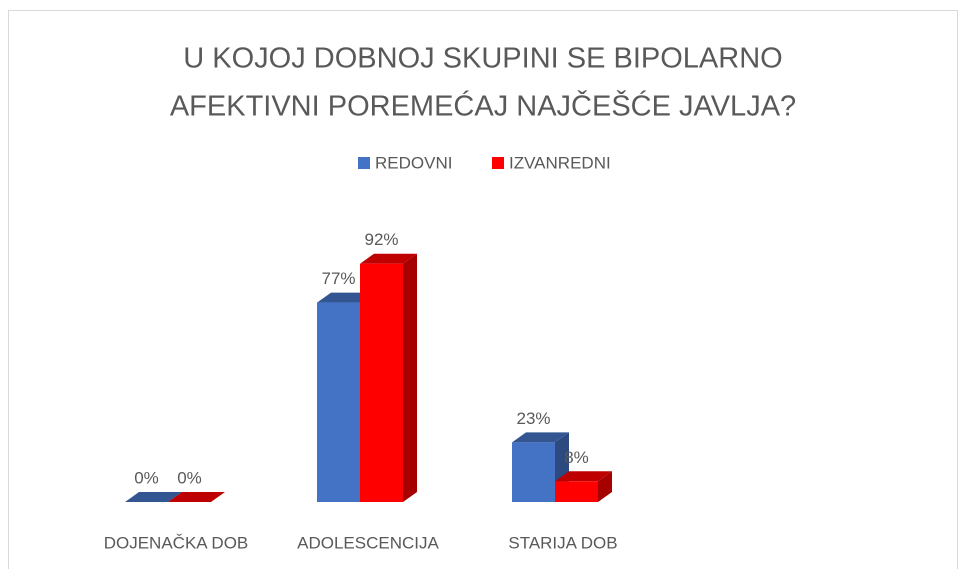 The image size is (958, 574). I want to click on value-label: 77%, so click(338, 278).